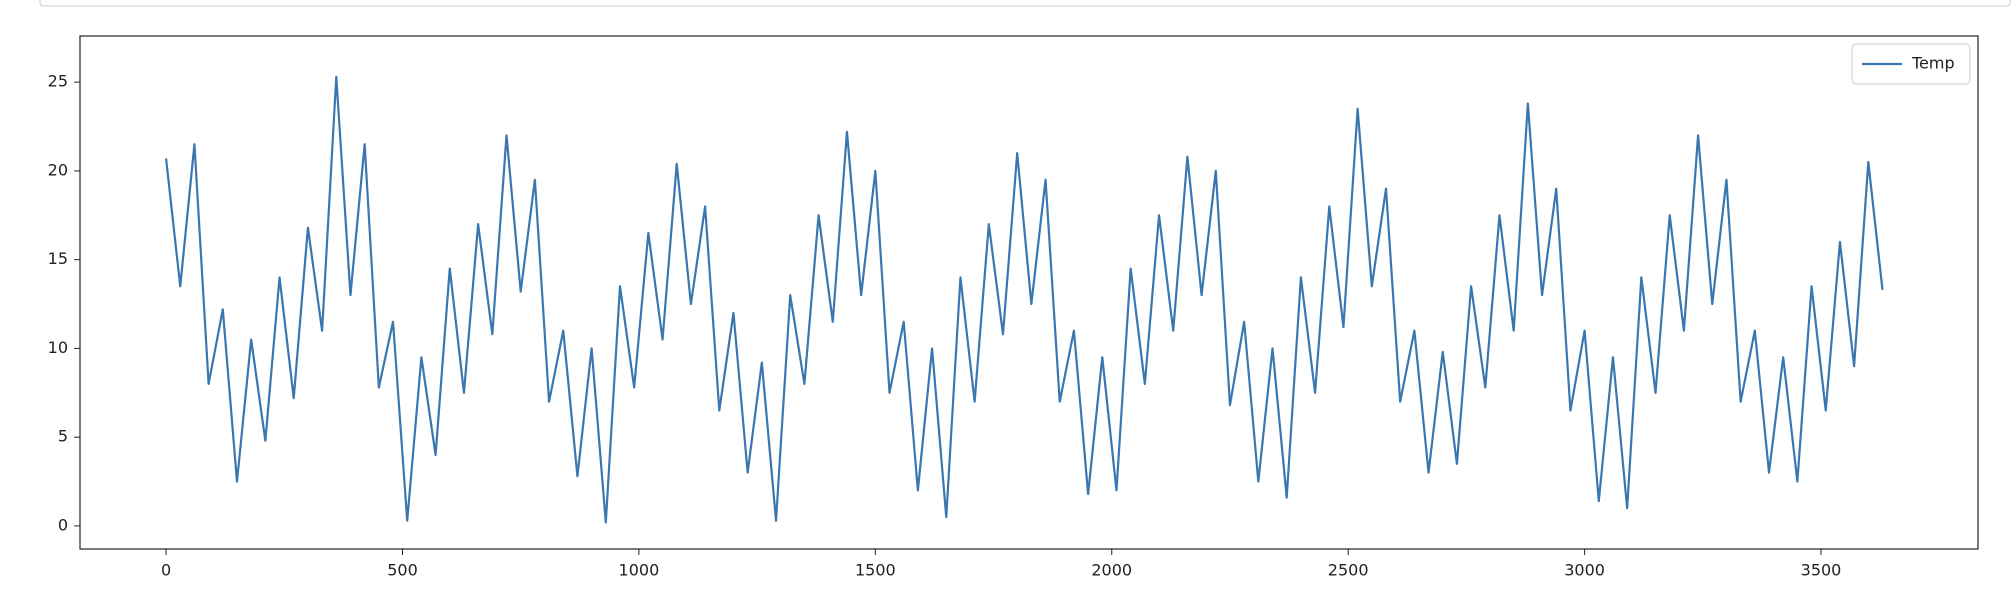 This screenshot has height=596, width=2016. I want to click on legend-box, so click(1911, 64).